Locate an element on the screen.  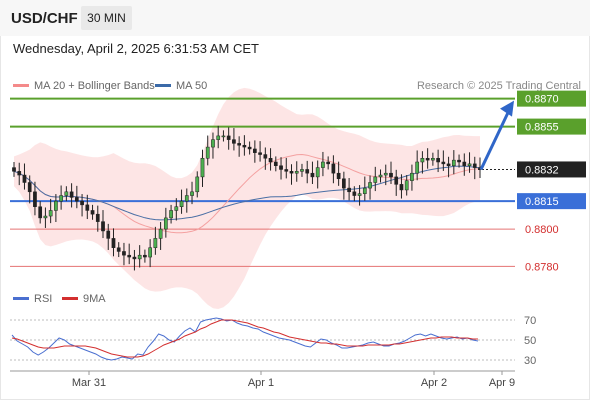
research-credit: Research © 2025 Trading Central is located at coordinates (498, 86).